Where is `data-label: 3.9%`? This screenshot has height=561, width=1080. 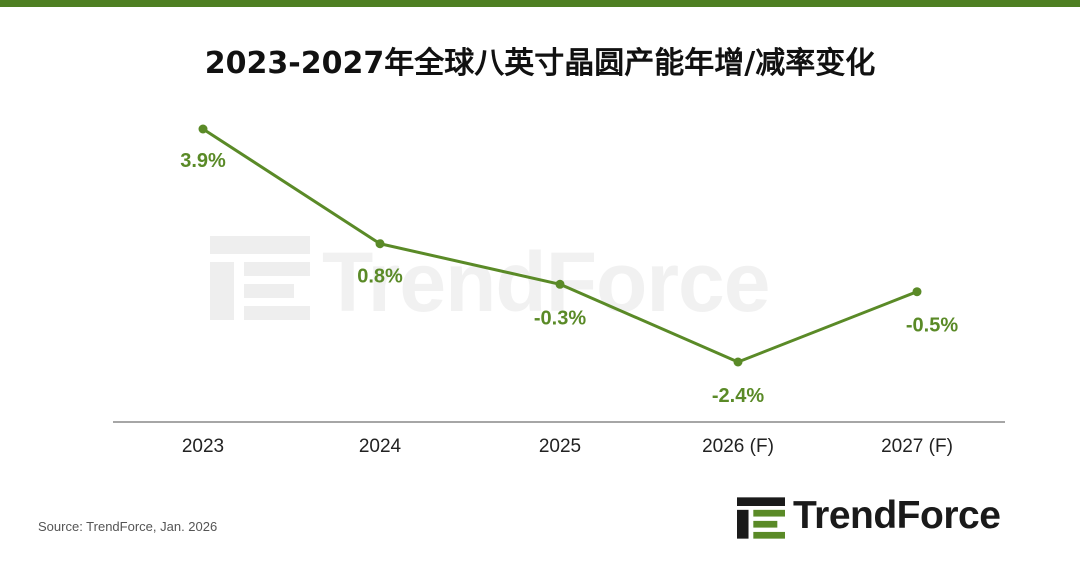 data-label: 3.9% is located at coordinates (203, 161).